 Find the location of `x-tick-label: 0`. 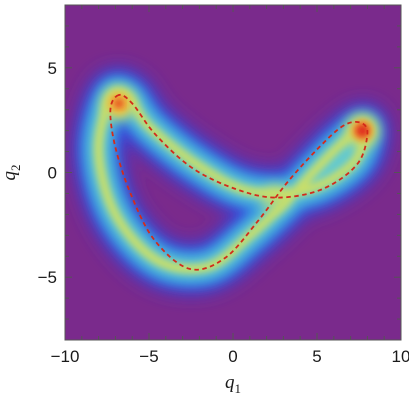

x-tick-label: 0 is located at coordinates (232, 356).